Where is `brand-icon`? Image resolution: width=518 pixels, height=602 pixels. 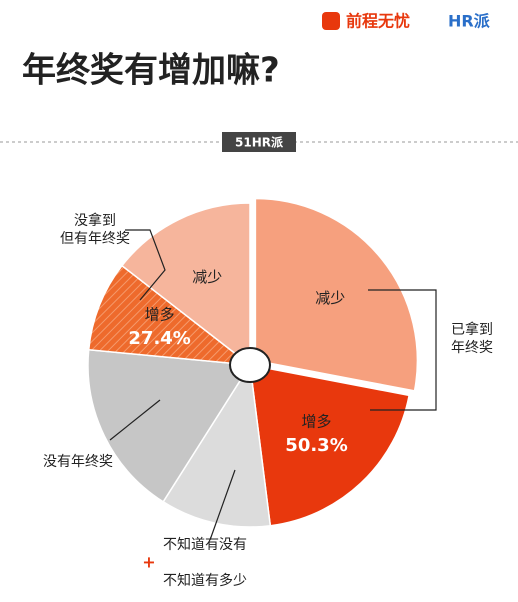
brand-icon is located at coordinates (331, 21).